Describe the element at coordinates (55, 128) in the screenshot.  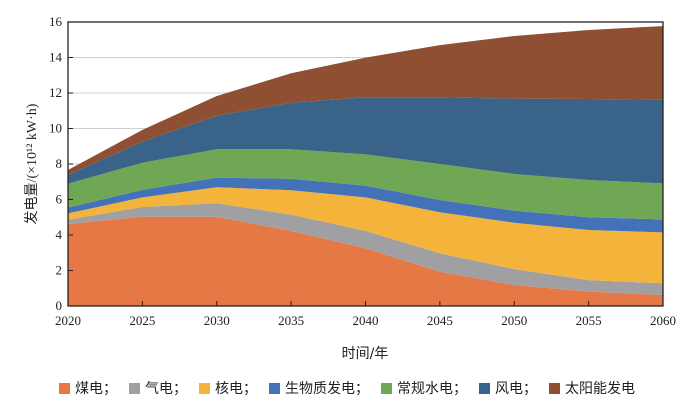
I see `y-tick-label: 10` at that location.